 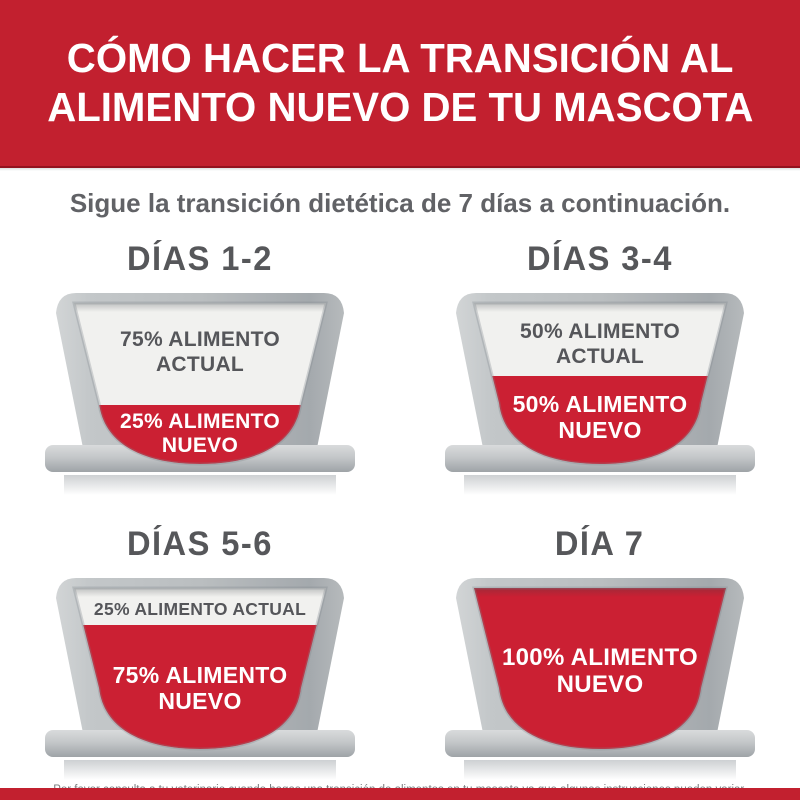 What do you see at coordinates (200, 352) in the screenshot?
I see `current-food-label: 75% ALIMENTO ACTUAL` at bounding box center [200, 352].